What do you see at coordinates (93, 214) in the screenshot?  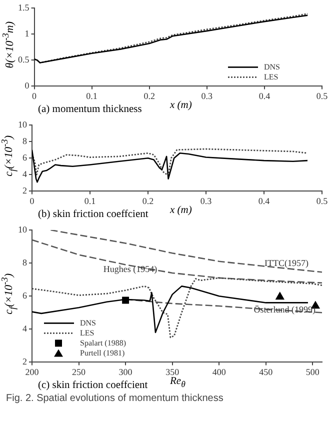 I see `text: (b) skin friction coeffcient` at bounding box center [93, 214].